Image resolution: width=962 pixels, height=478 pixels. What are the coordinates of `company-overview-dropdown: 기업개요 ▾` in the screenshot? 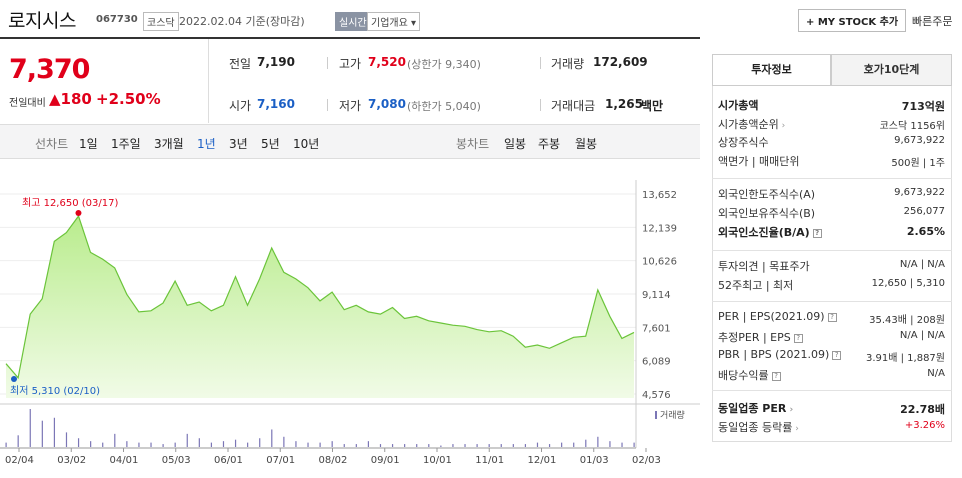 It's located at (393, 21).